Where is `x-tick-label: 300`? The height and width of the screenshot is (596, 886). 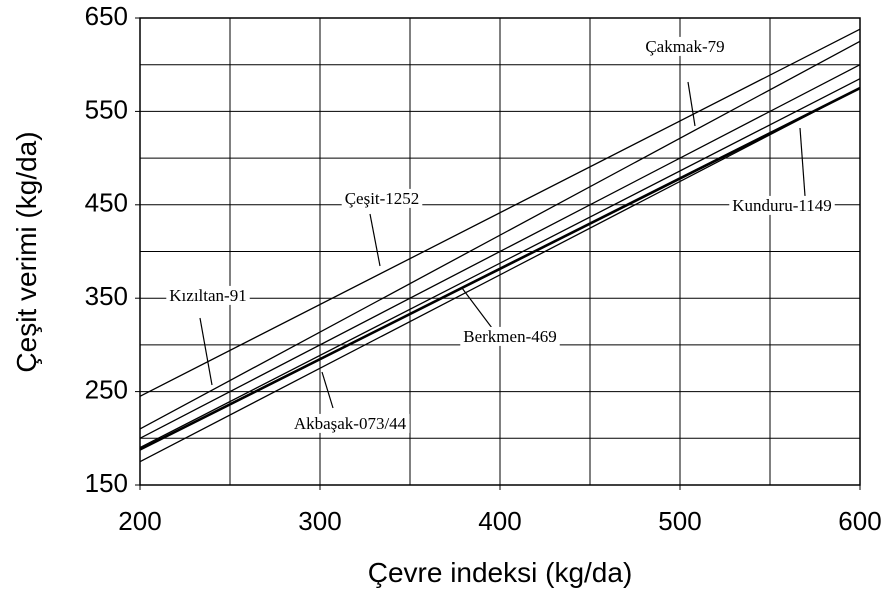 x-tick-label: 300 is located at coordinates (319, 521).